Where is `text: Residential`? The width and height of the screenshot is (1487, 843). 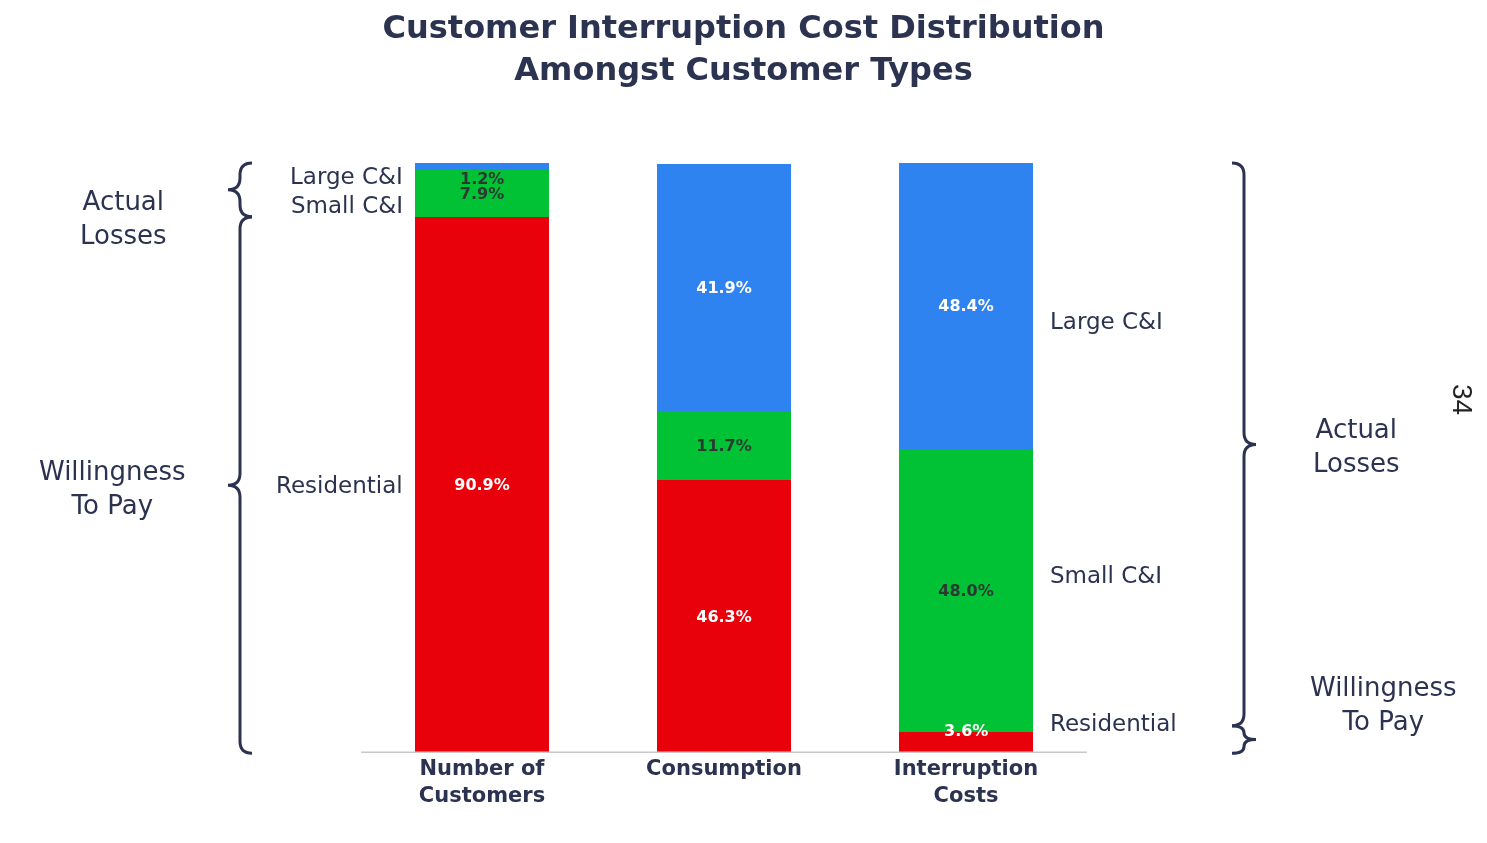 text: Residential is located at coordinates (1113, 723).